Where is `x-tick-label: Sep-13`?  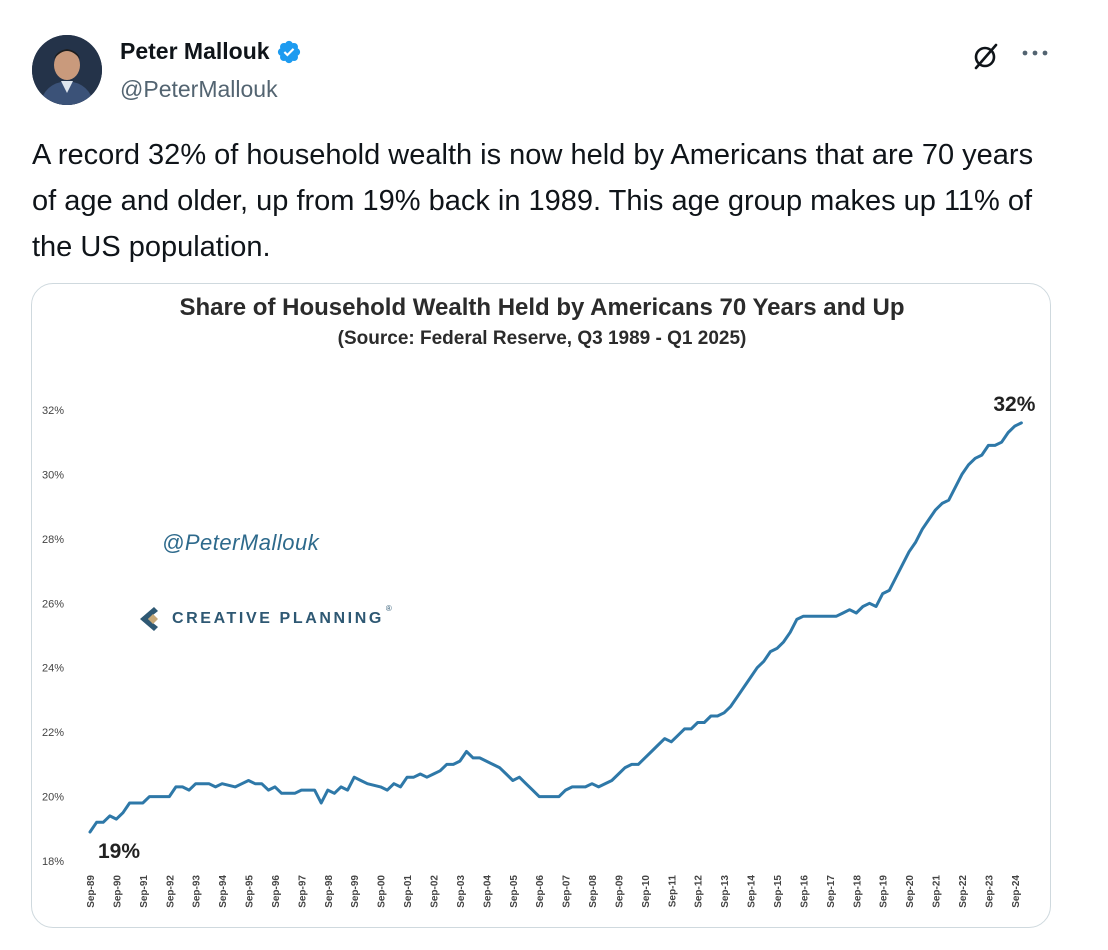 x-tick-label: Sep-13 is located at coordinates (725, 891).